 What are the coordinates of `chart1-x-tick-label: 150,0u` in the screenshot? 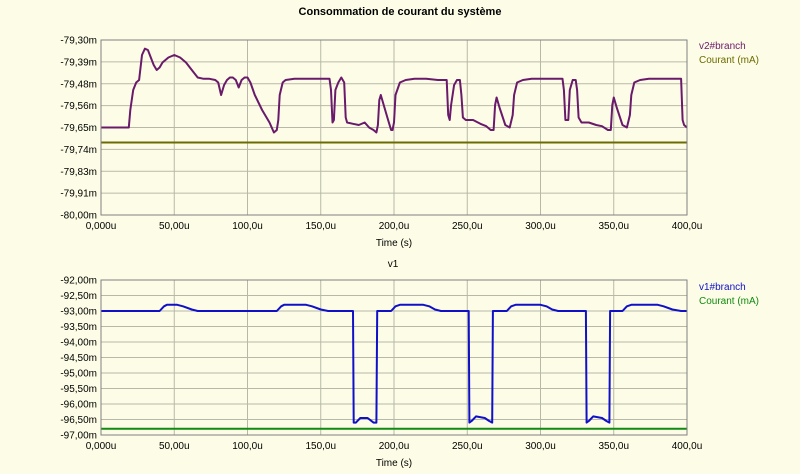 It's located at (320, 226).